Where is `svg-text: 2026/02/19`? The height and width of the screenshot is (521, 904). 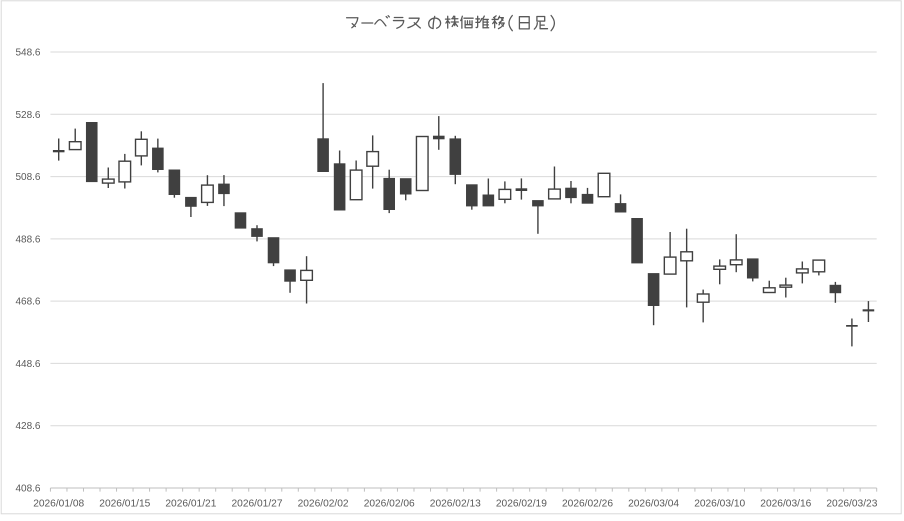 svg-text: 2026/02/19 is located at coordinates (521, 503).